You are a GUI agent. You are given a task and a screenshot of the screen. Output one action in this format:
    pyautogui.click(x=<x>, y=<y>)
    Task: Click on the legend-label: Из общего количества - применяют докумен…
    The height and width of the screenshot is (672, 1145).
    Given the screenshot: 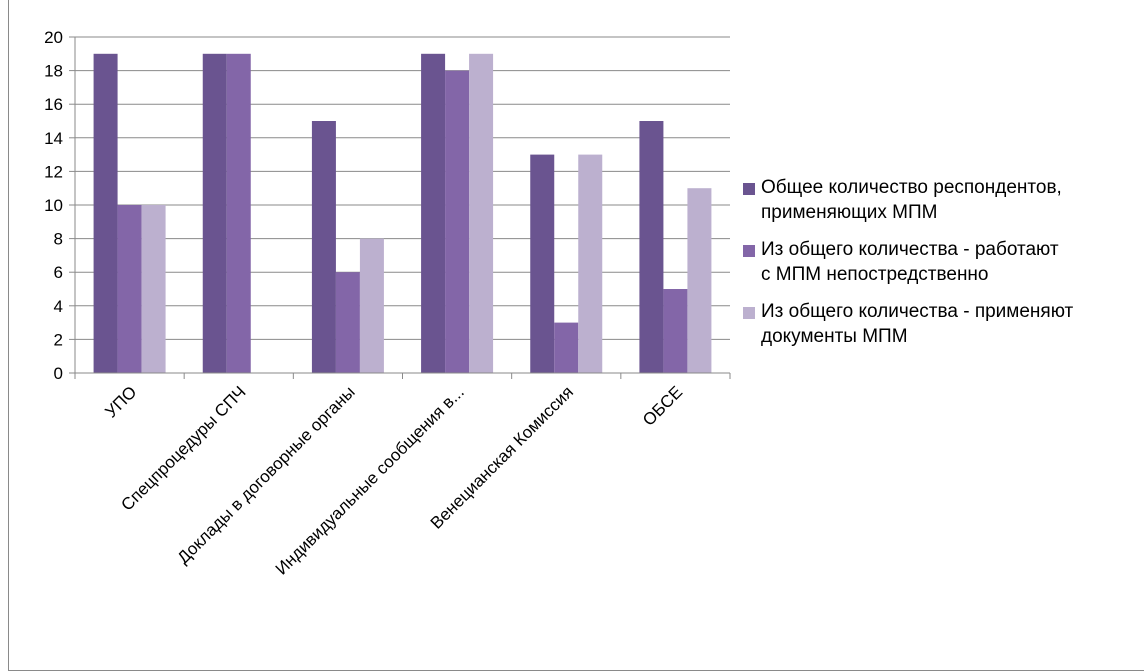 What is the action you would take?
    pyautogui.click(x=917, y=324)
    